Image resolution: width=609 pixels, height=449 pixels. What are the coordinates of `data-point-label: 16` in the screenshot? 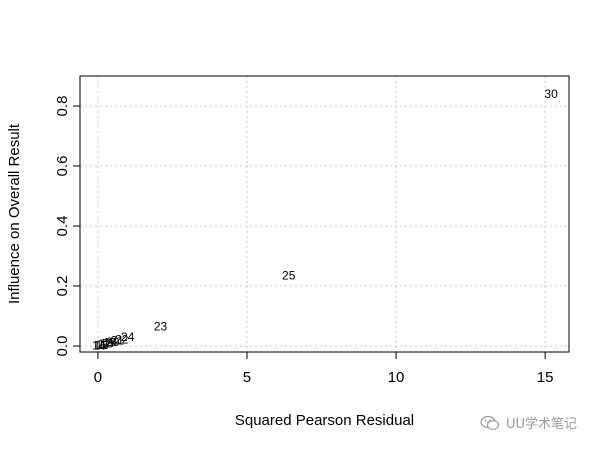 It's located at (103, 345).